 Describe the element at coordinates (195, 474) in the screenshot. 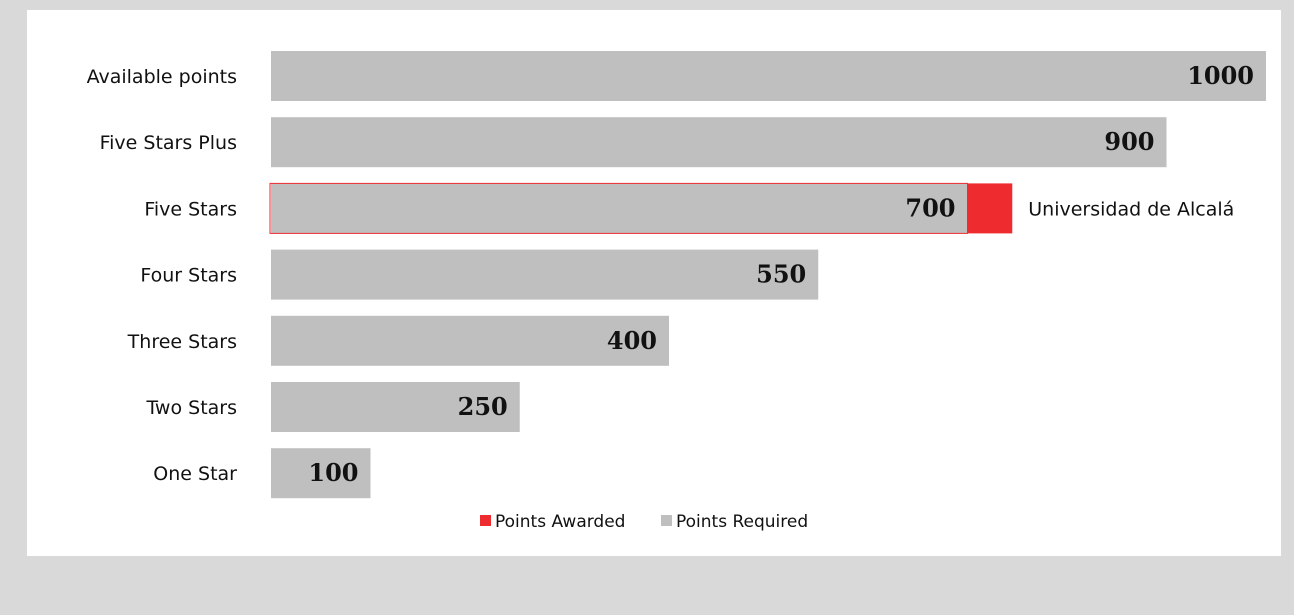

I see `category-label-one-star: One Star` at that location.